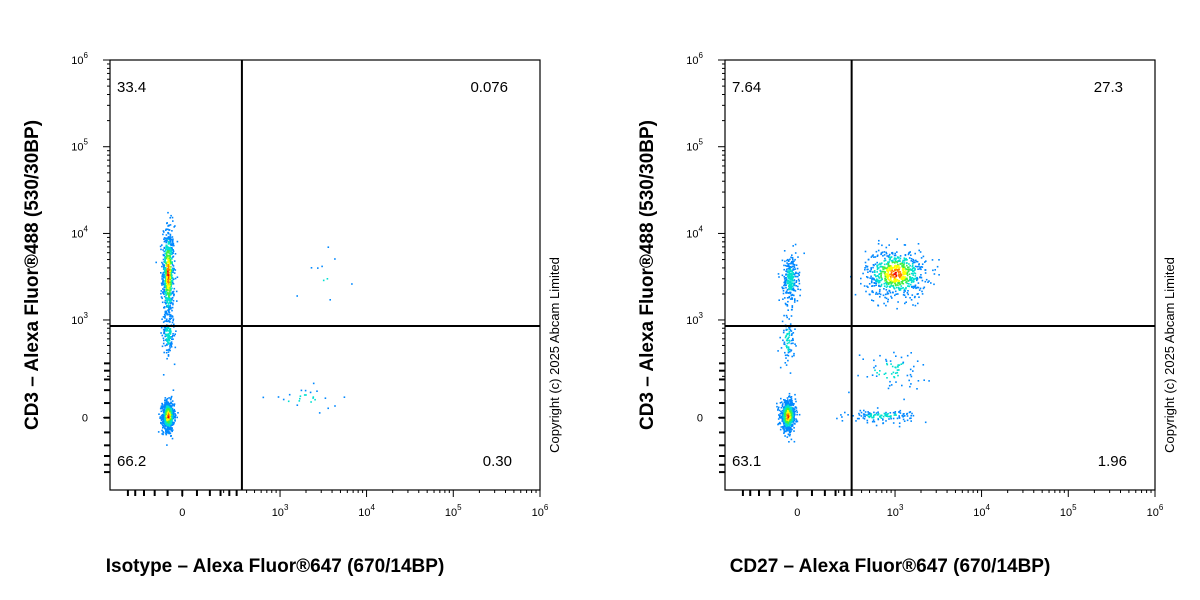 This screenshot has height=600, width=1200. What do you see at coordinates (131, 461) in the screenshot?
I see `quadrant-lower-left: 66.2` at bounding box center [131, 461].